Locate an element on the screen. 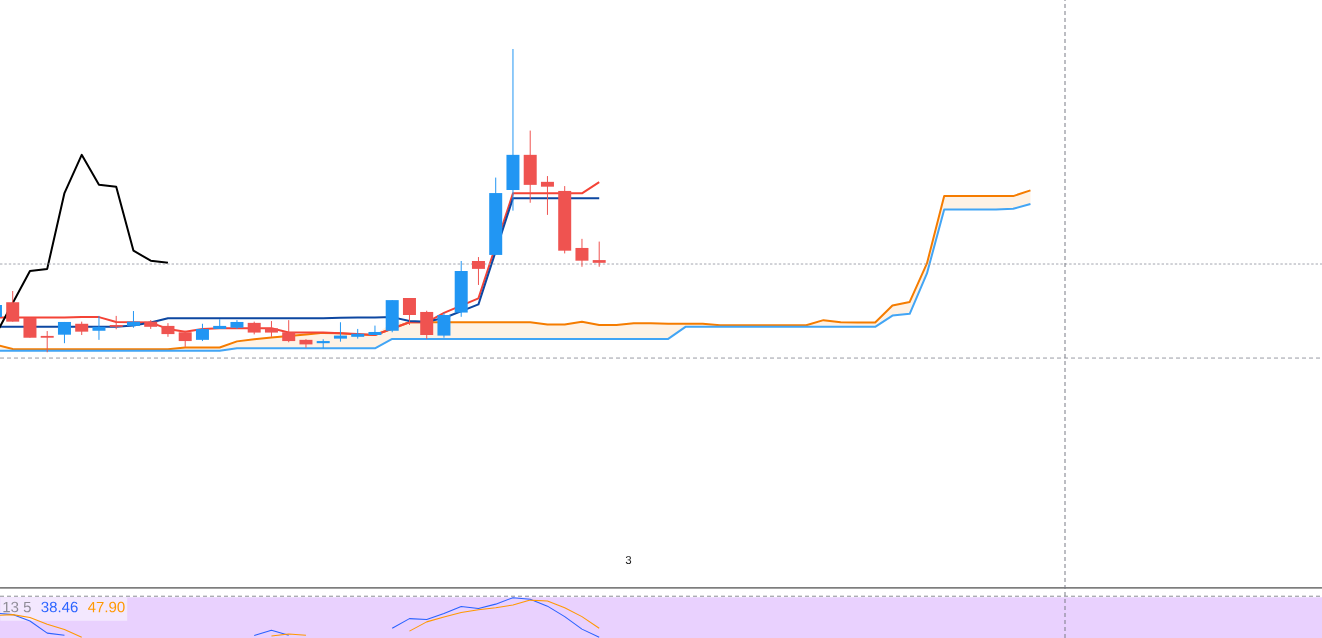 This screenshot has width=1322, height=638. legend-title: 13 5 is located at coordinates (17, 607).